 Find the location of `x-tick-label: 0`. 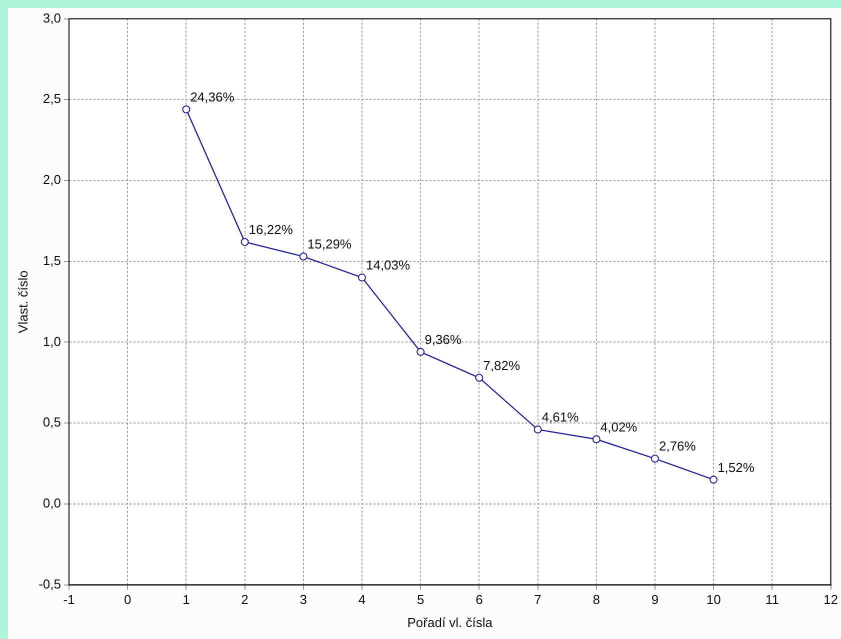

x-tick-label: 0 is located at coordinates (128, 600).